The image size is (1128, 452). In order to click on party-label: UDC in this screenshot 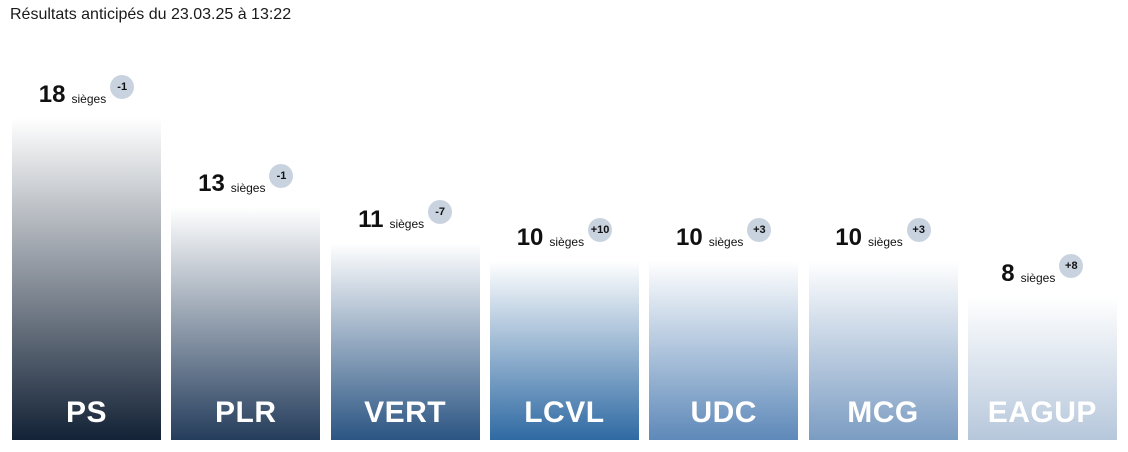, I will do `click(723, 412)`.